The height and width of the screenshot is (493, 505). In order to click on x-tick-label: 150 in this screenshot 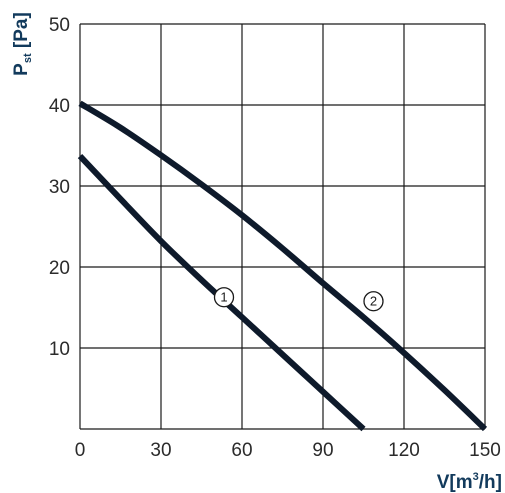, I will do `click(485, 450)`.